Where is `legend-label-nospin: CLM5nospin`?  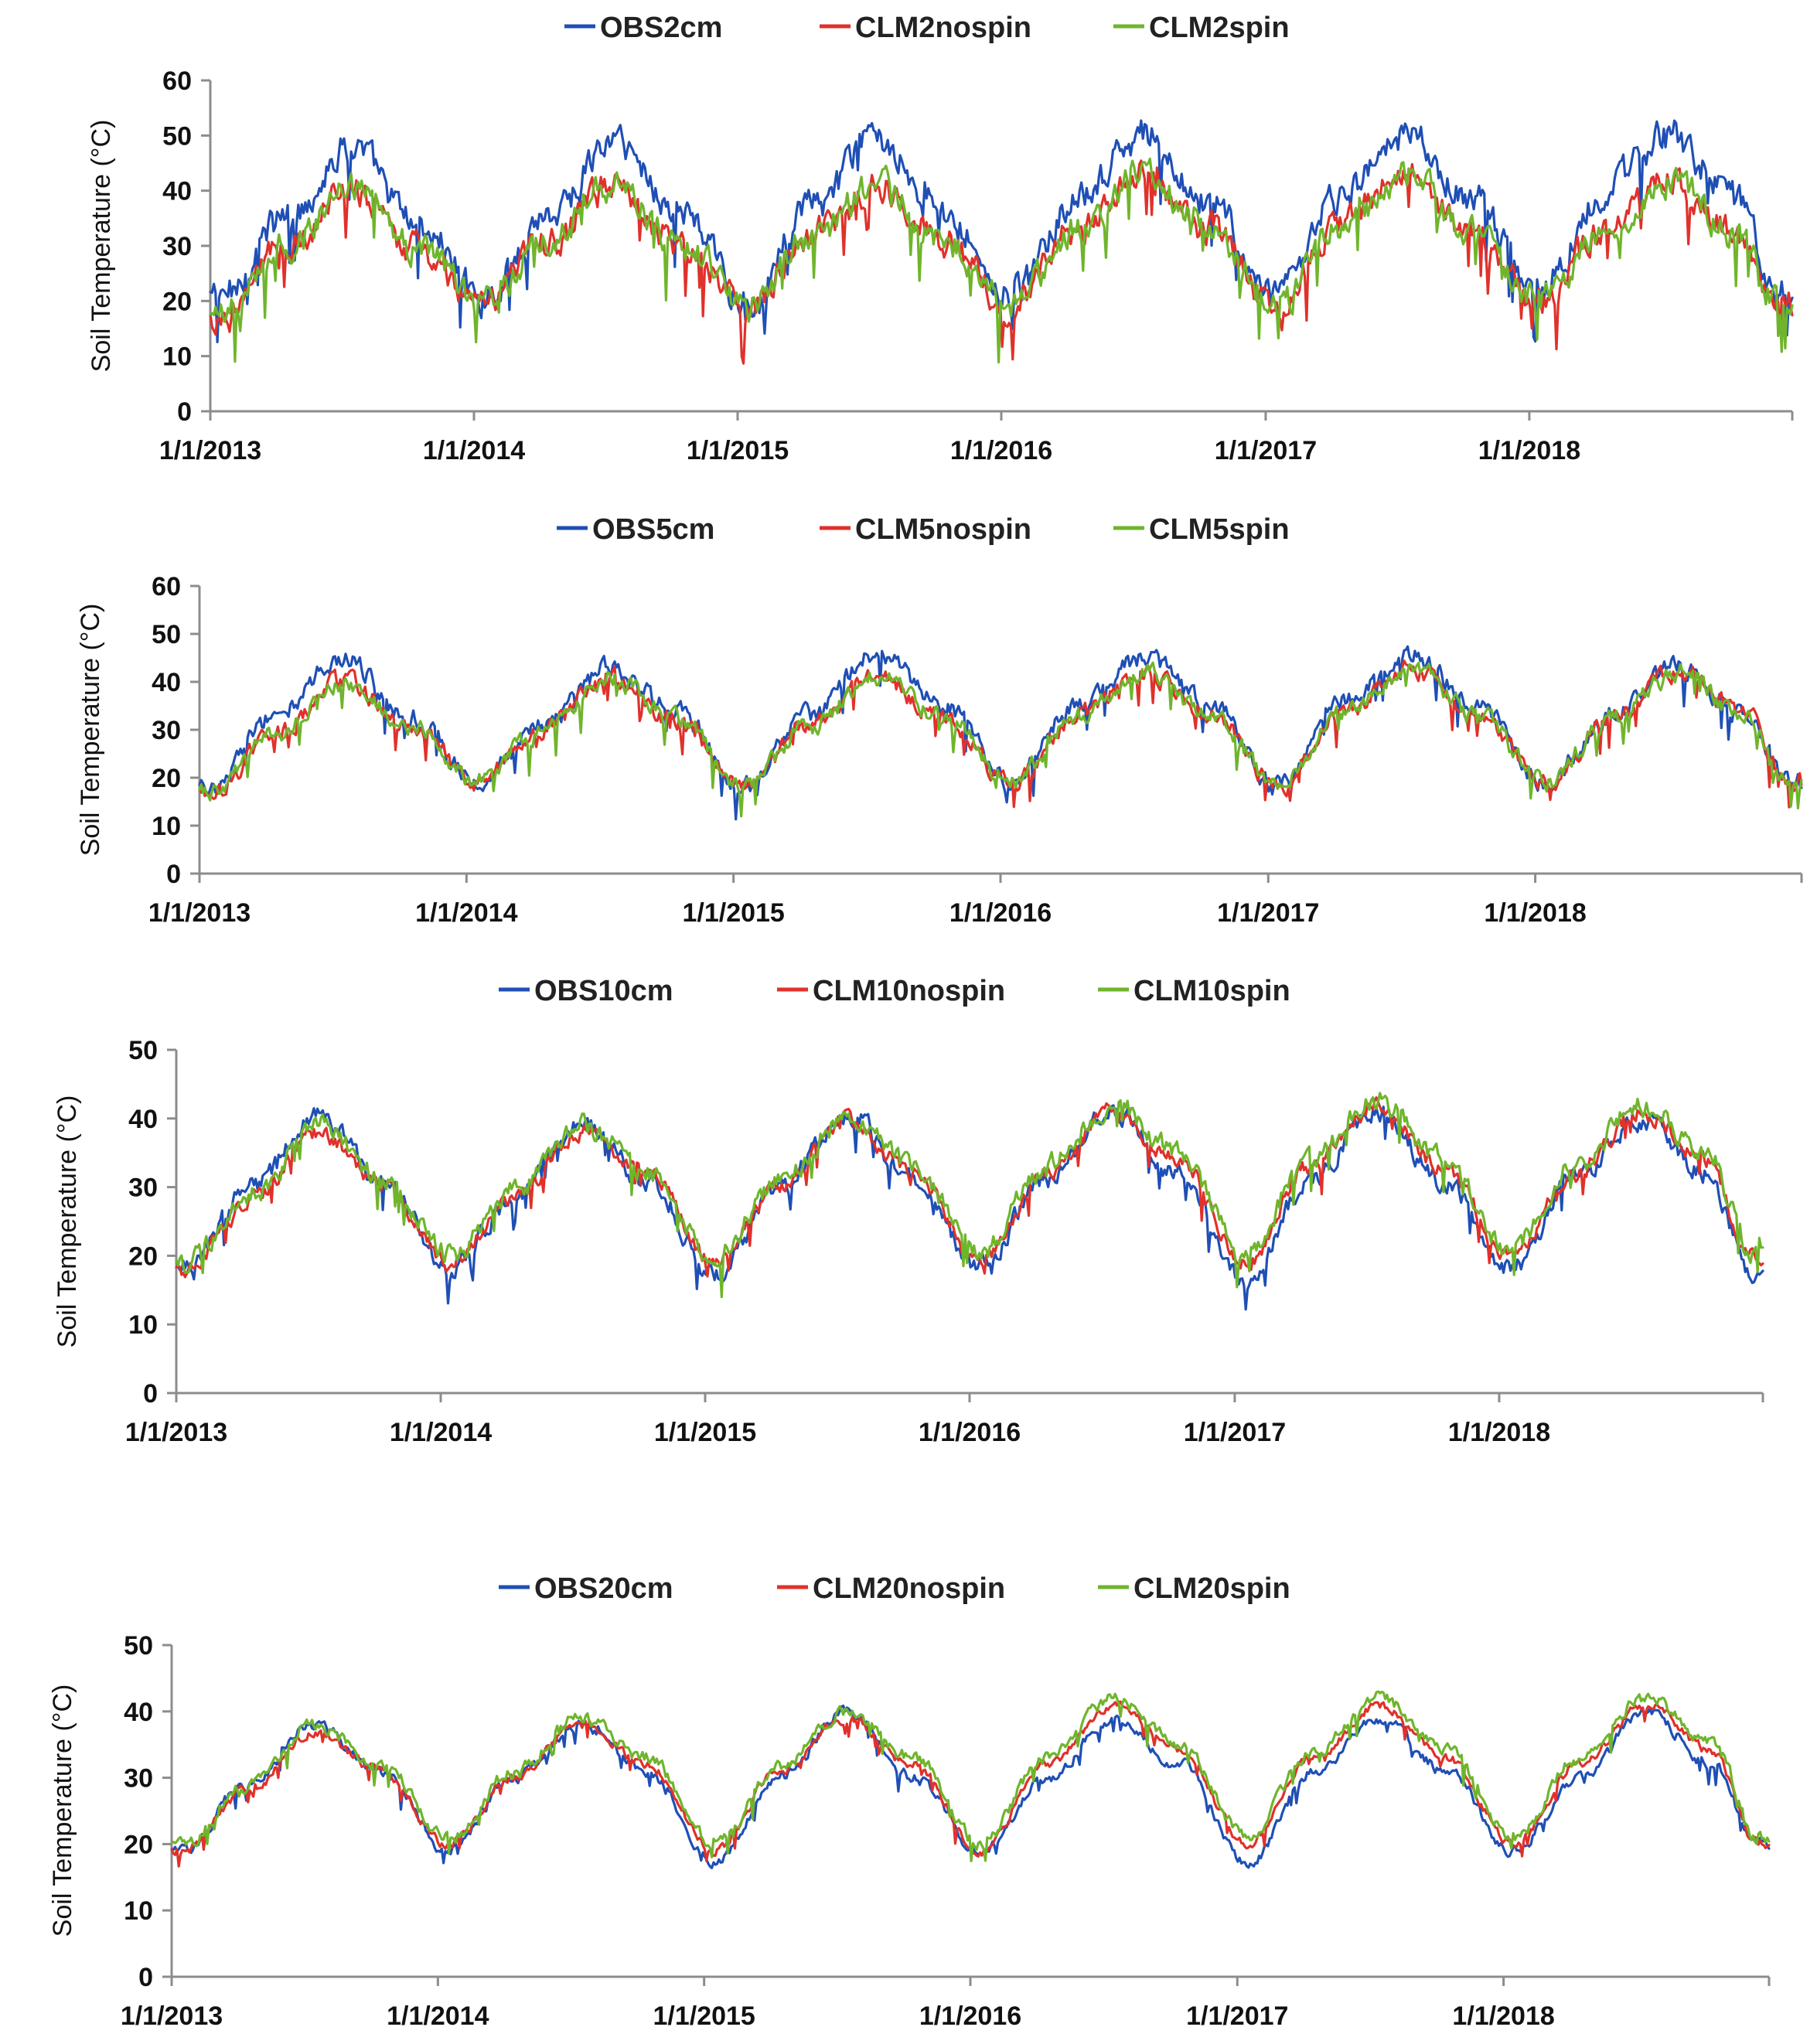 legend-label-nospin: CLM5nospin is located at coordinates (943, 530).